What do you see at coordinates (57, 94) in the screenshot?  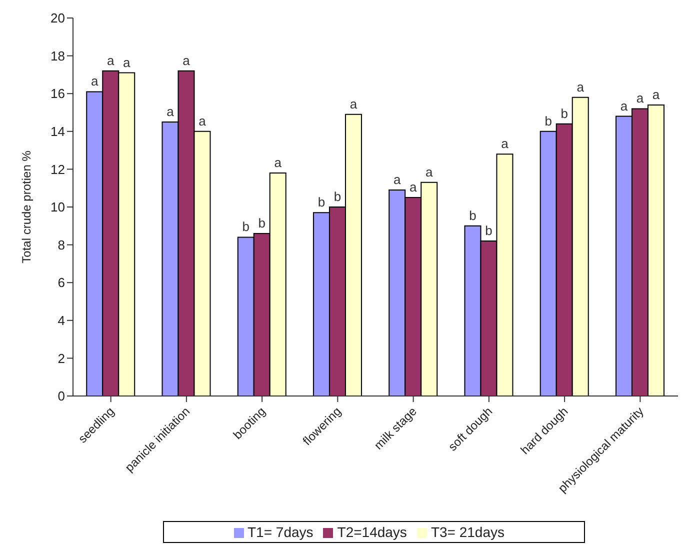 I see `y-tick-label: 16` at bounding box center [57, 94].